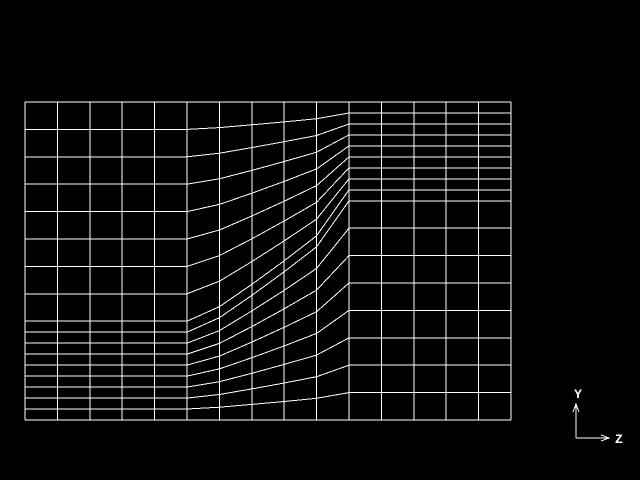 The image size is (640, 480). Describe the element at coordinates (605, 438) in the screenshot. I see `z-axis-arrowhead-icon` at that location.